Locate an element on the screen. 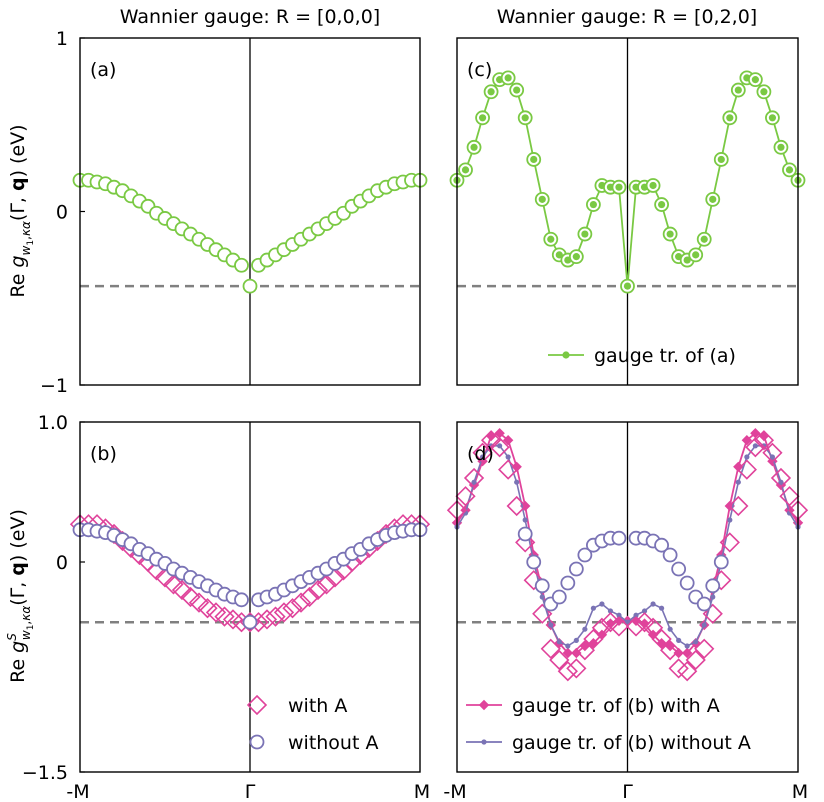  svg-text: Re gw1,κα(Γ, q) (eV) is located at coordinates (21, 210).